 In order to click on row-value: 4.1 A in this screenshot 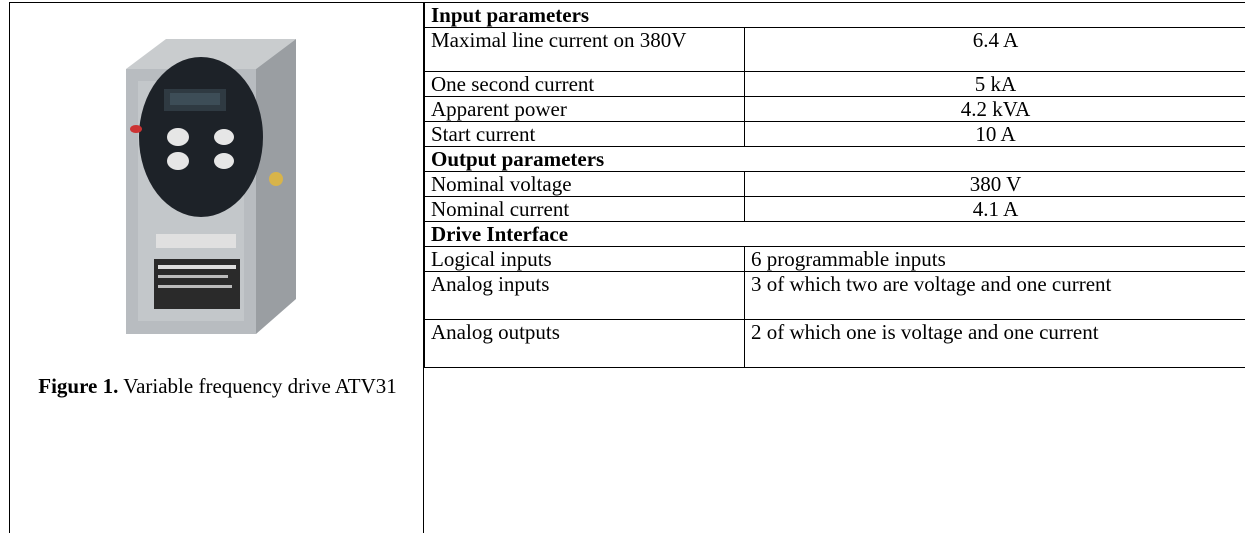, I will do `click(994, 209)`.